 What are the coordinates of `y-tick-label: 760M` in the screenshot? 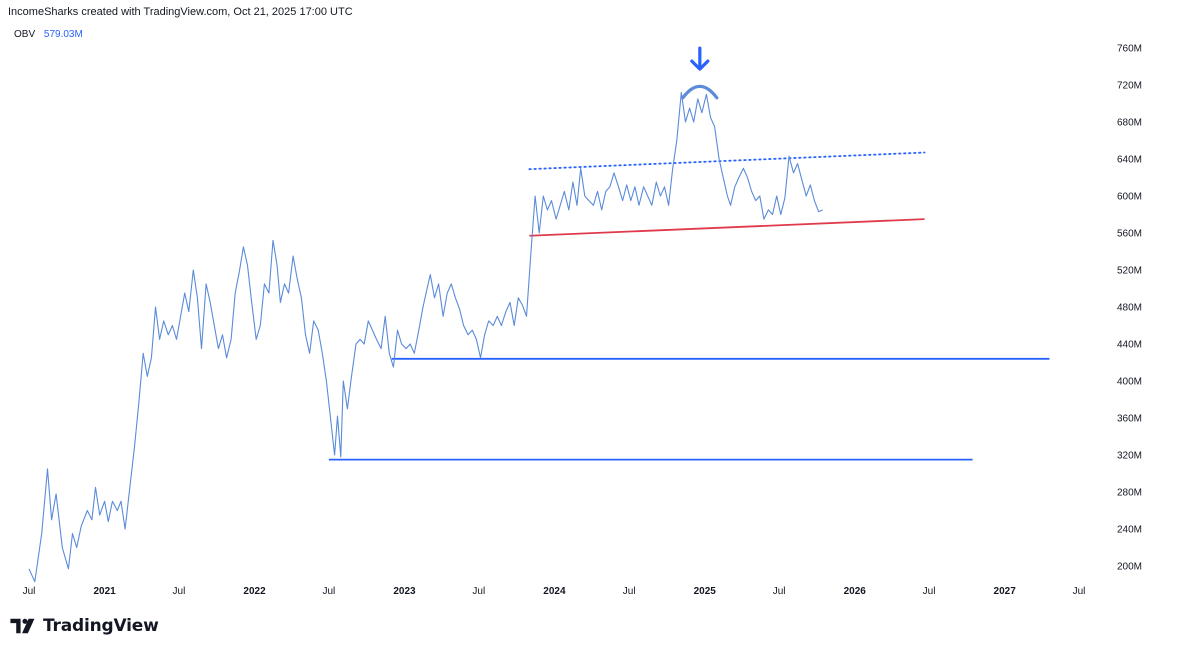 It's located at (1129, 49).